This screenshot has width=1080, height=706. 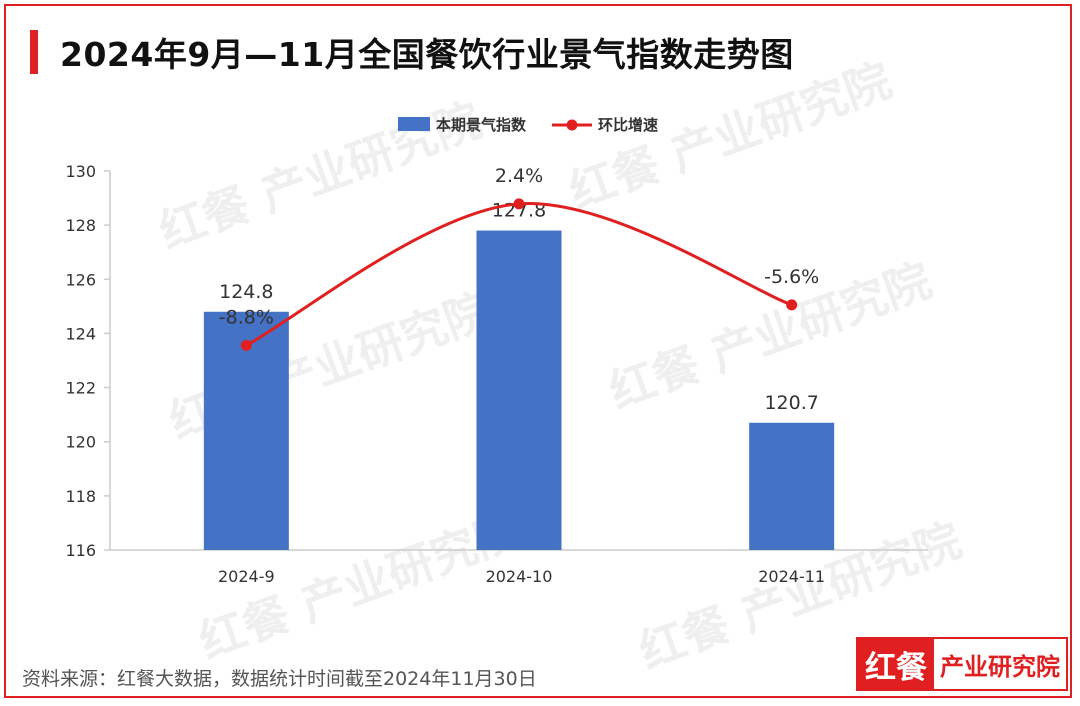 I want to click on y-tick-label: 122, so click(x=80, y=388).